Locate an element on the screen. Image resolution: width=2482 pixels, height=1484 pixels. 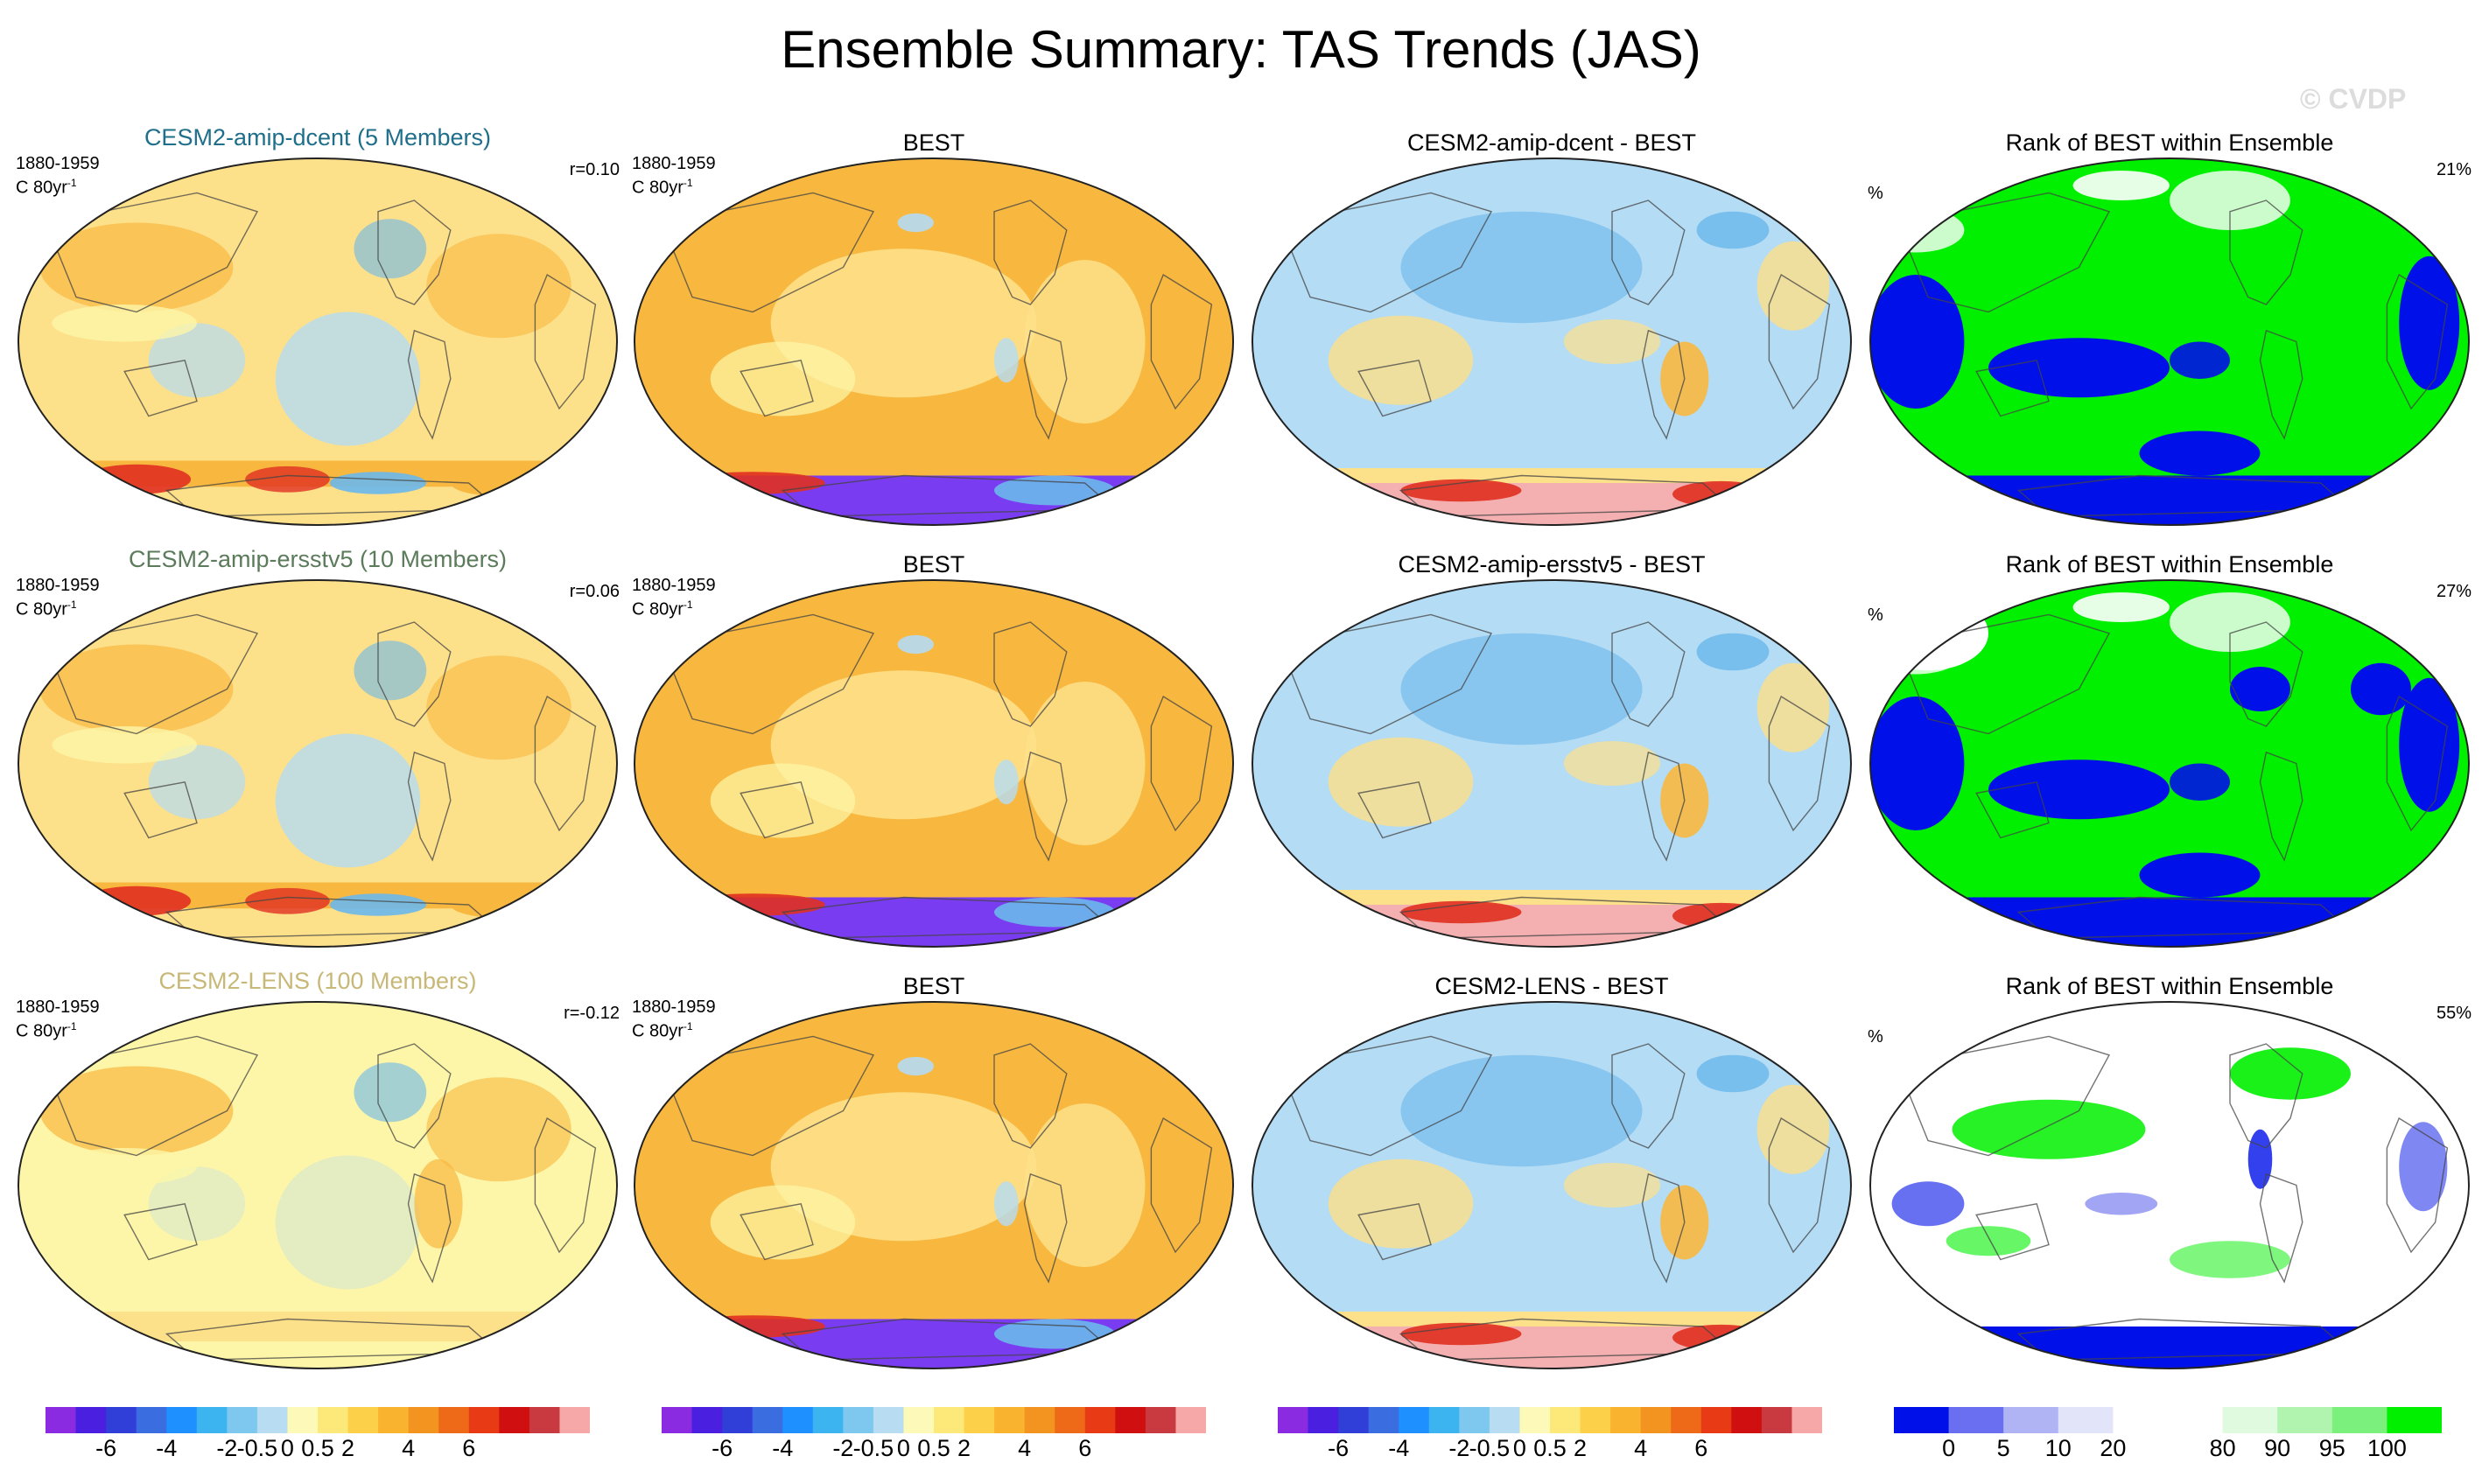
rank-colorbar is located at coordinates (2168, 1420).